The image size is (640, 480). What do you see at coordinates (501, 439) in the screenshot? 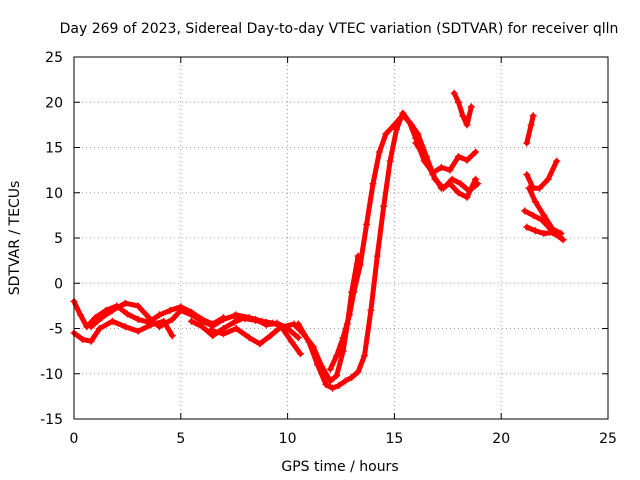
I see `x-tick-label: 20` at bounding box center [501, 439].